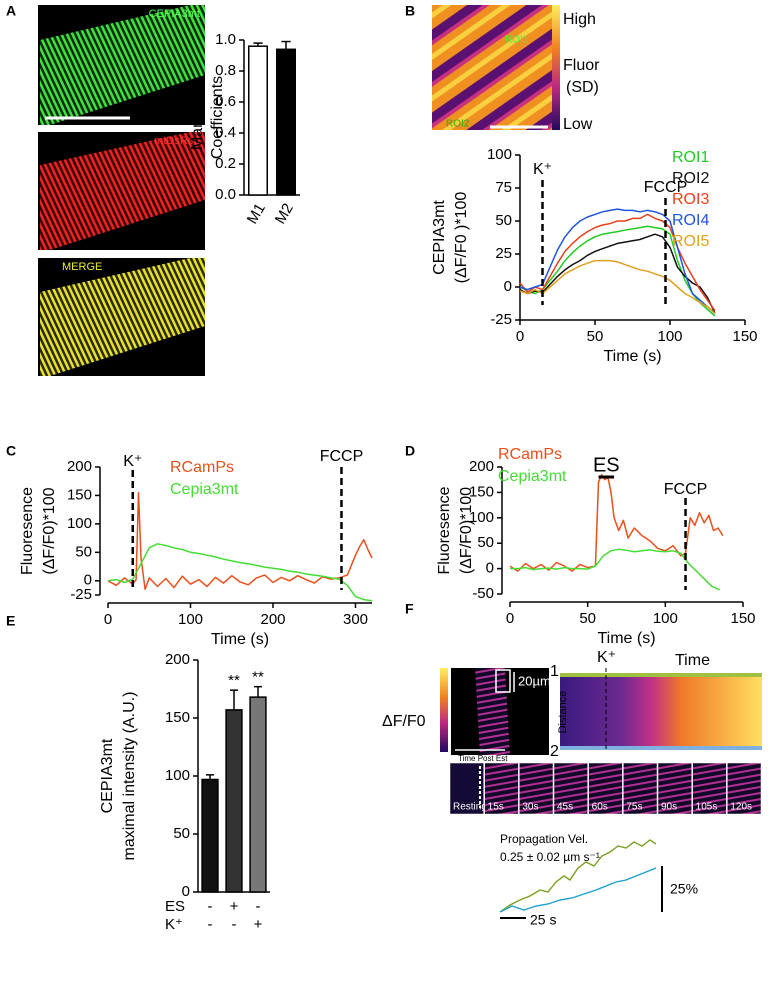 The width and height of the screenshot is (770, 988). What do you see at coordinates (234, 906) in the screenshot?
I see `condition-value: +` at bounding box center [234, 906].